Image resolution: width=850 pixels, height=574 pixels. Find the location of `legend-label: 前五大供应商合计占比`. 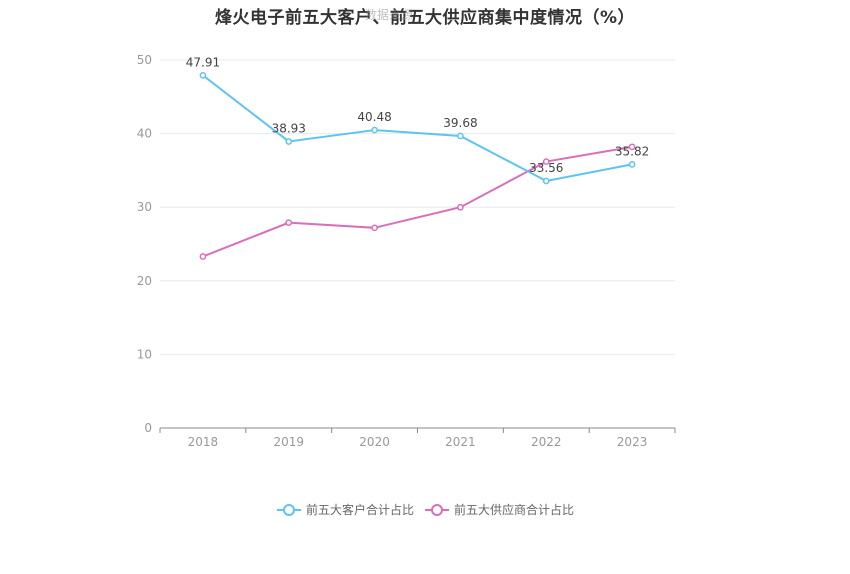

legend-label: 前五大供应商合计占比 is located at coordinates (514, 509).